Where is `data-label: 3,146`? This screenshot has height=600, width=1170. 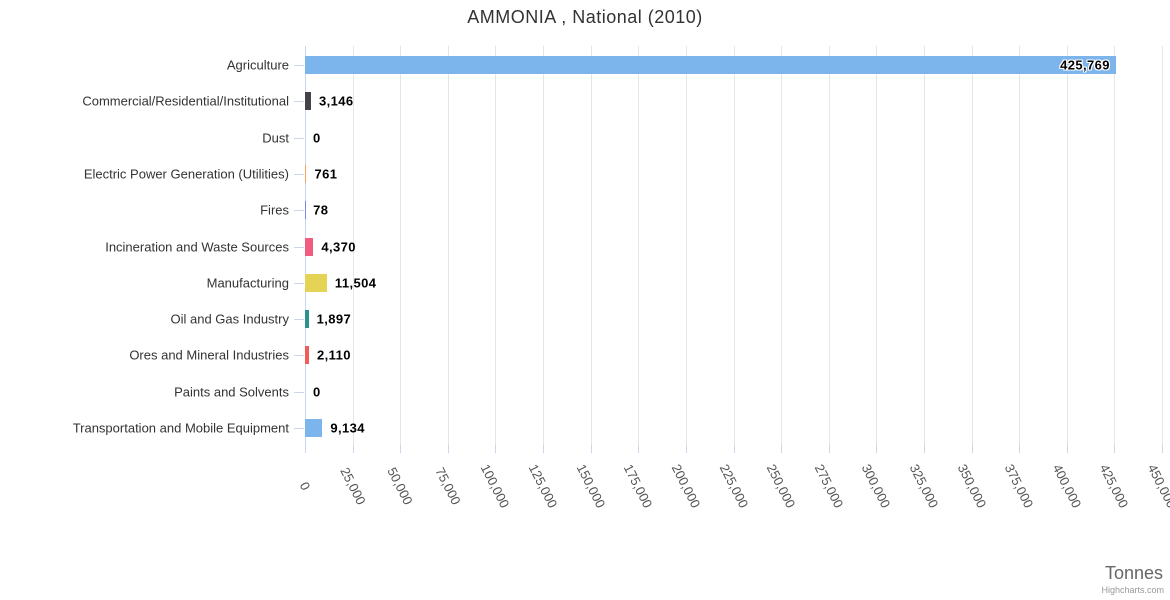 data-label: 3,146 is located at coordinates (336, 101).